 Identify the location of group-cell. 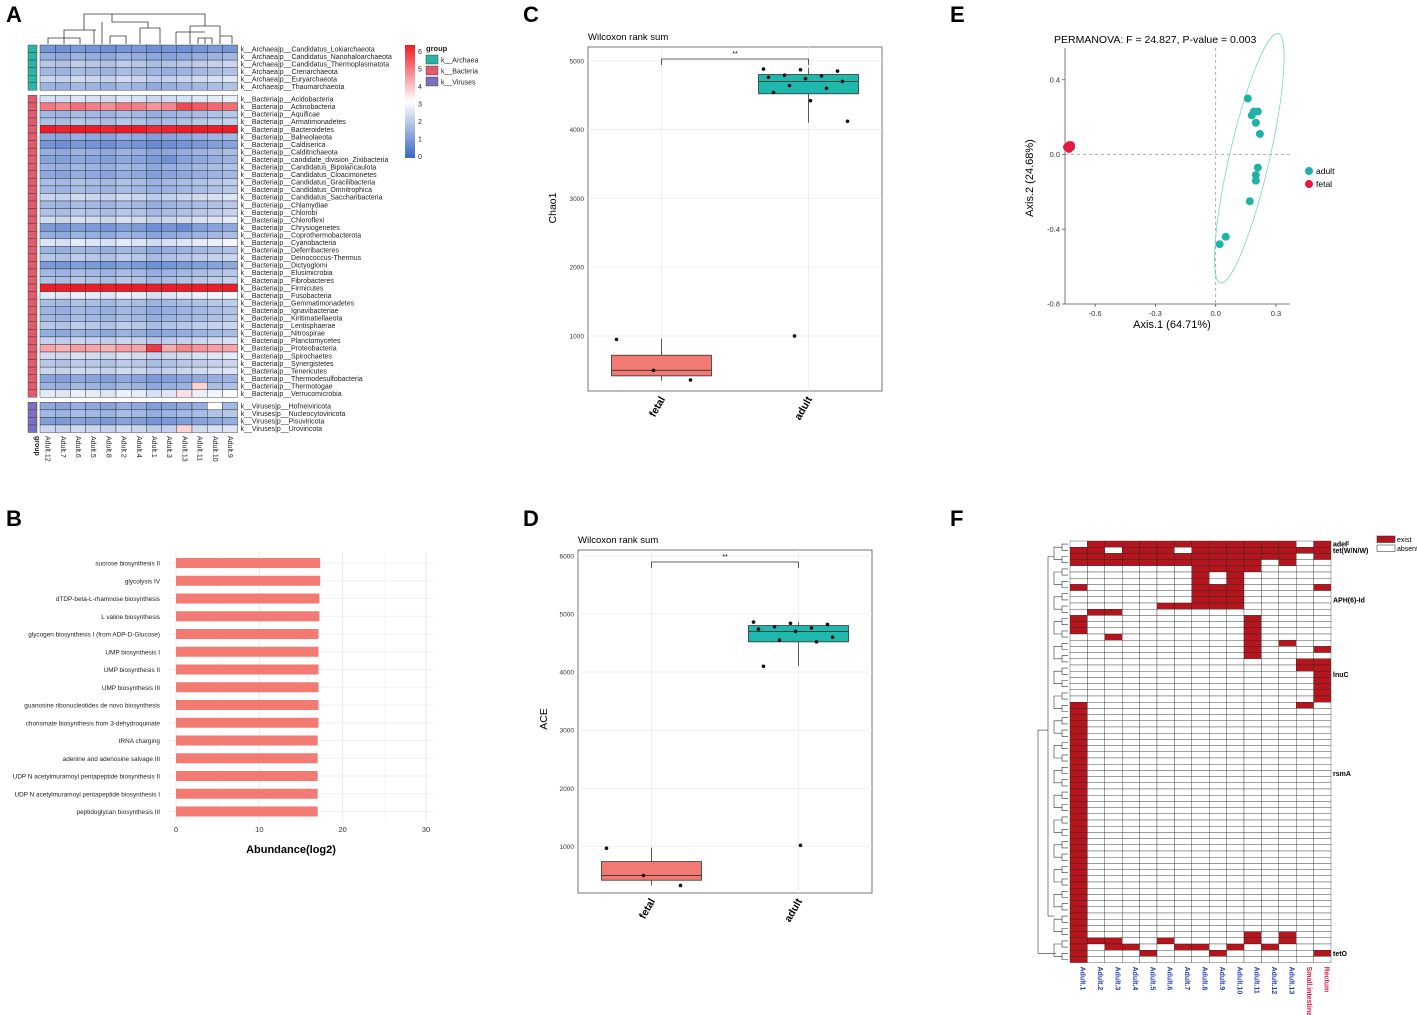
(32, 78).